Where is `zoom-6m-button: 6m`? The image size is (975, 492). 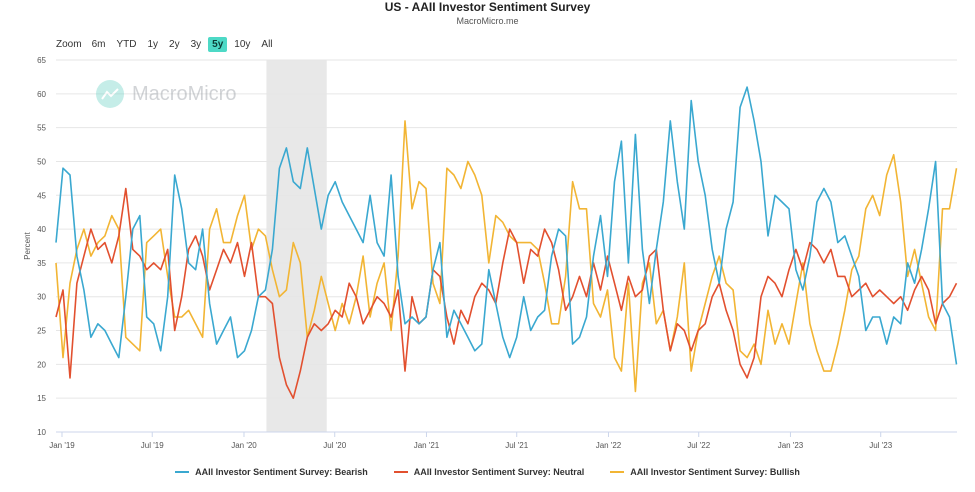 zoom-6m-button: 6m is located at coordinates (98, 44).